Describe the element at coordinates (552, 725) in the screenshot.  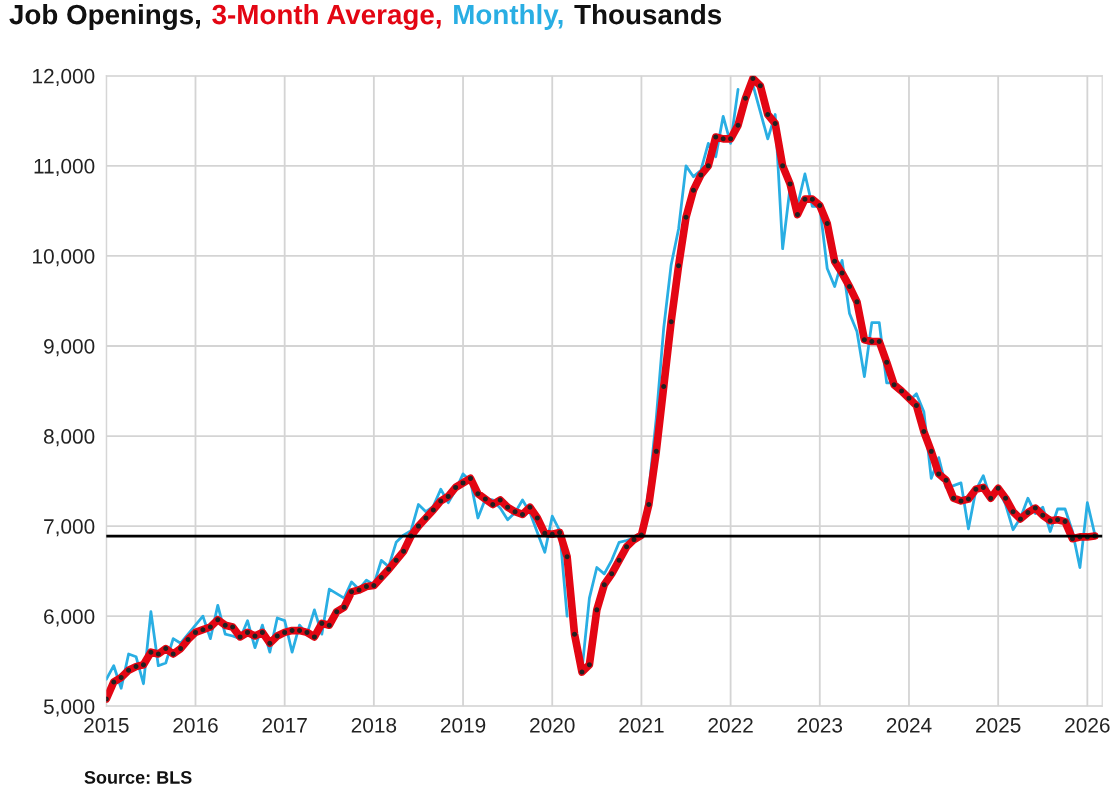
I see `x-tick-label: 2020` at that location.